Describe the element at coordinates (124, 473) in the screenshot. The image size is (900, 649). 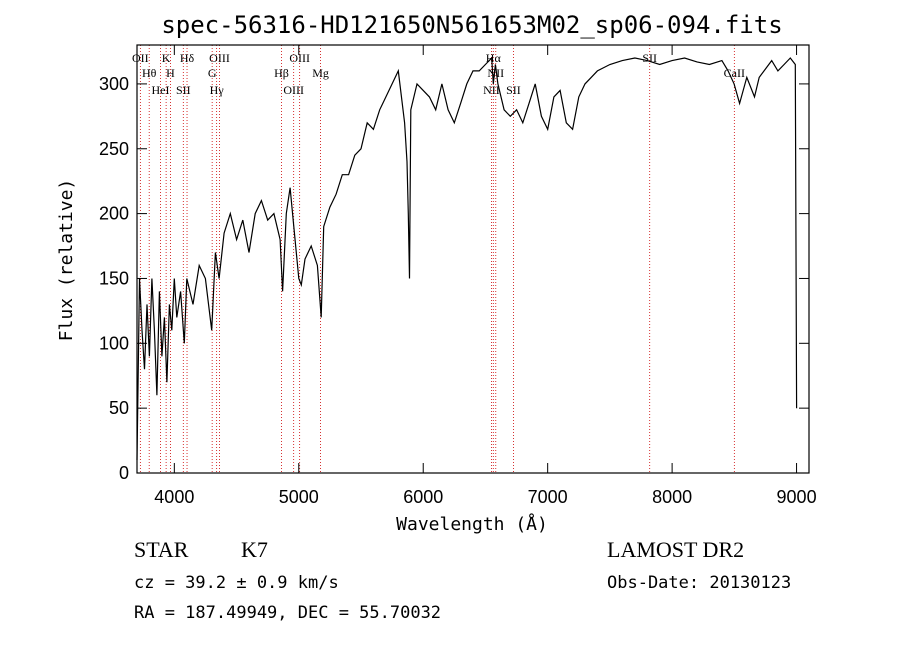
I see `y-tick-label: 0` at that location.